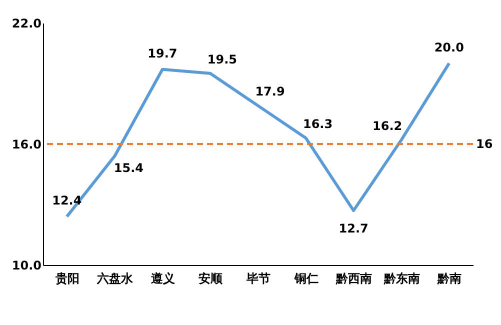  I want to click on x-tick-label: 遵义, so click(163, 279).